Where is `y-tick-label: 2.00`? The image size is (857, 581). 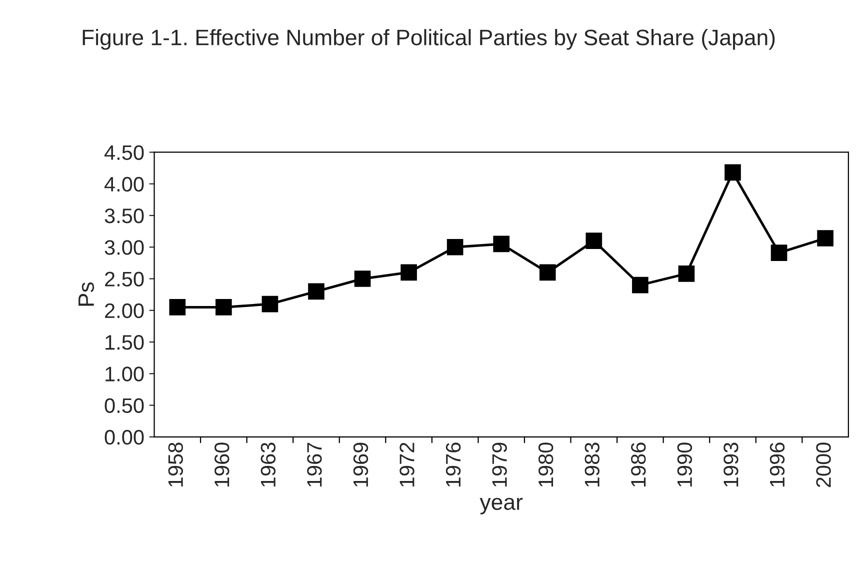 y-tick-label: 2.00 is located at coordinates (124, 310).